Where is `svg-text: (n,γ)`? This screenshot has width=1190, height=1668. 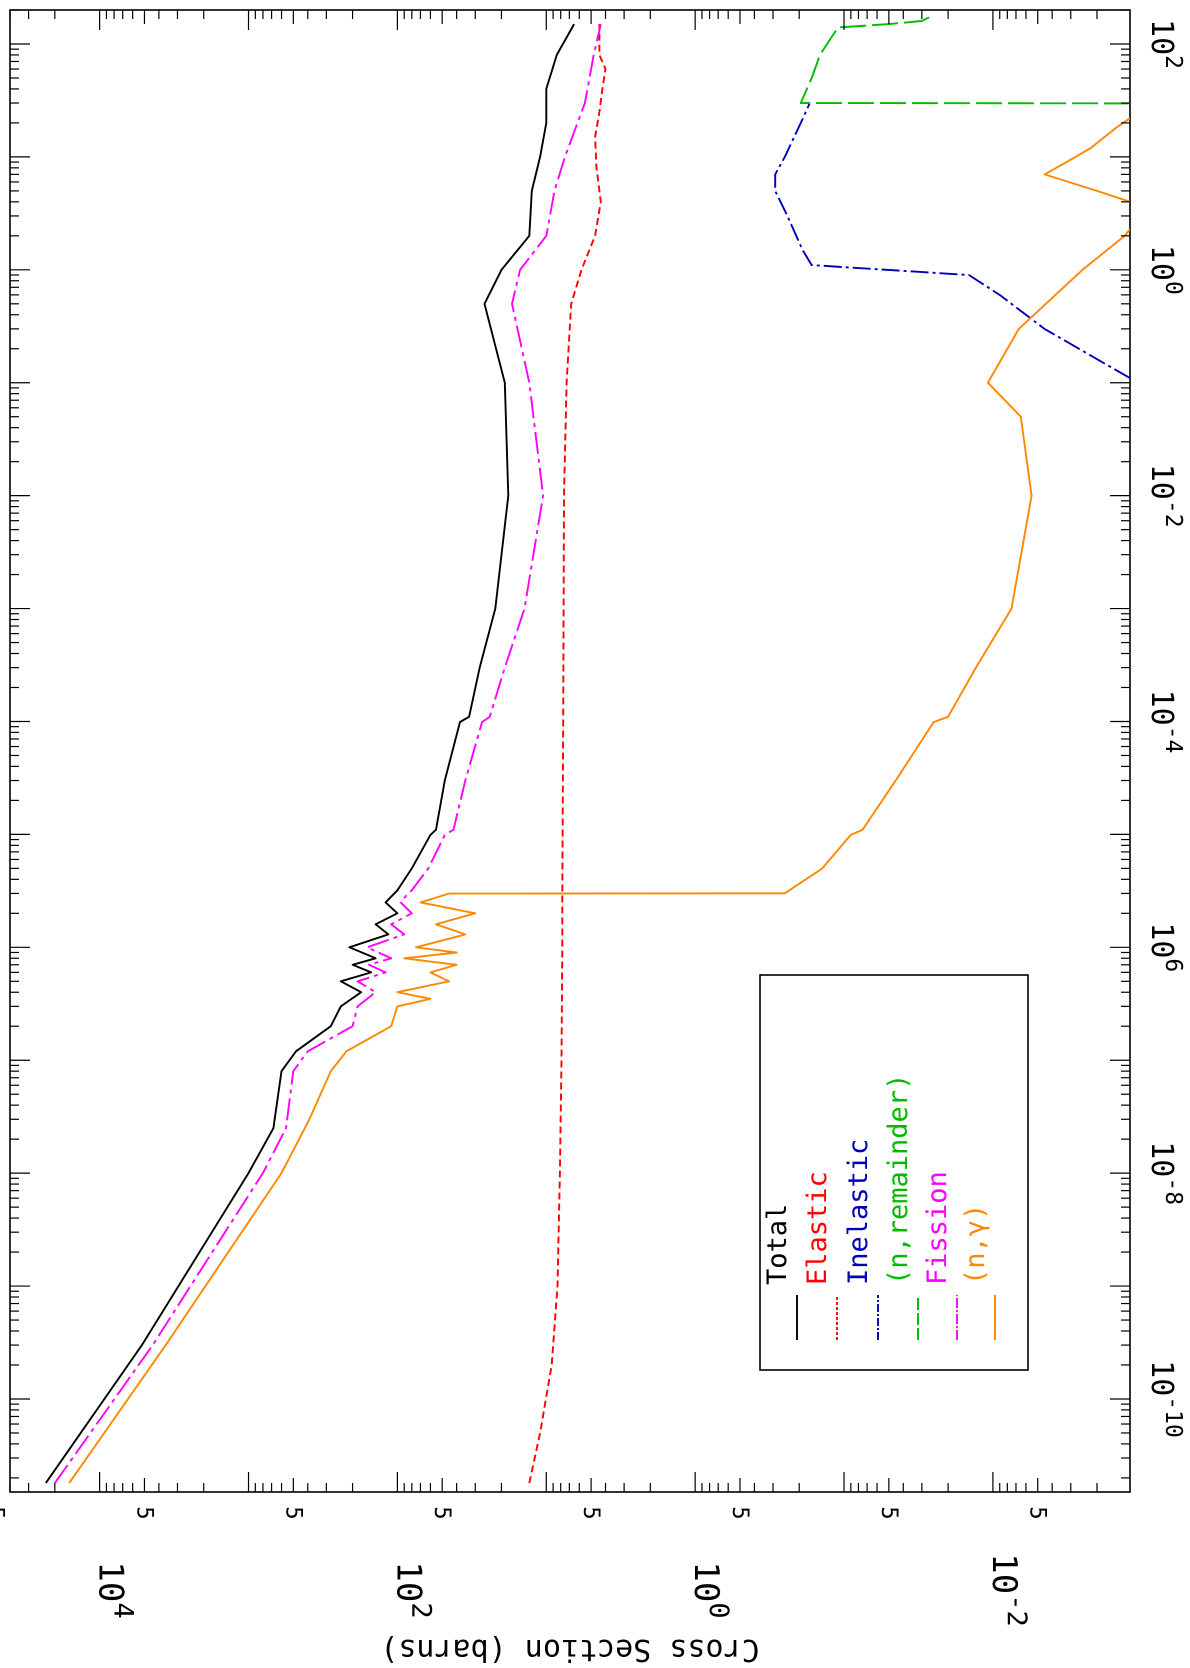 svg-text: (n,γ) is located at coordinates (975, 1244).